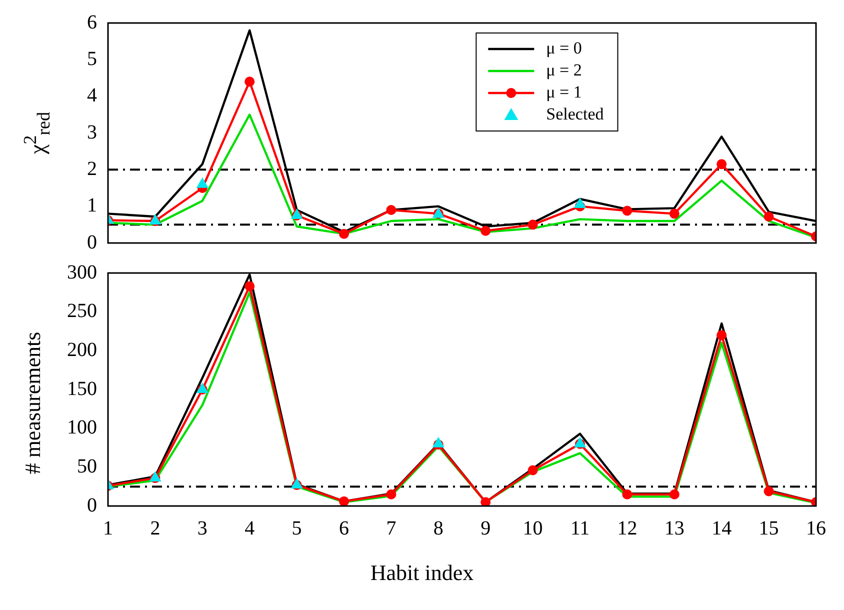 The width and height of the screenshot is (844, 610). I want to click on x-tick-label: 15, so click(768, 528).